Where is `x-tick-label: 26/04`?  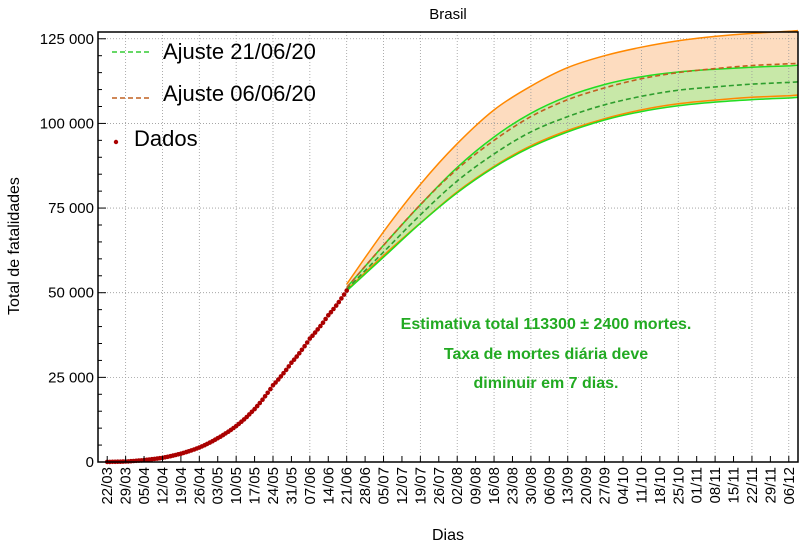
x-tick-label: 26/04 is located at coordinates (199, 486).